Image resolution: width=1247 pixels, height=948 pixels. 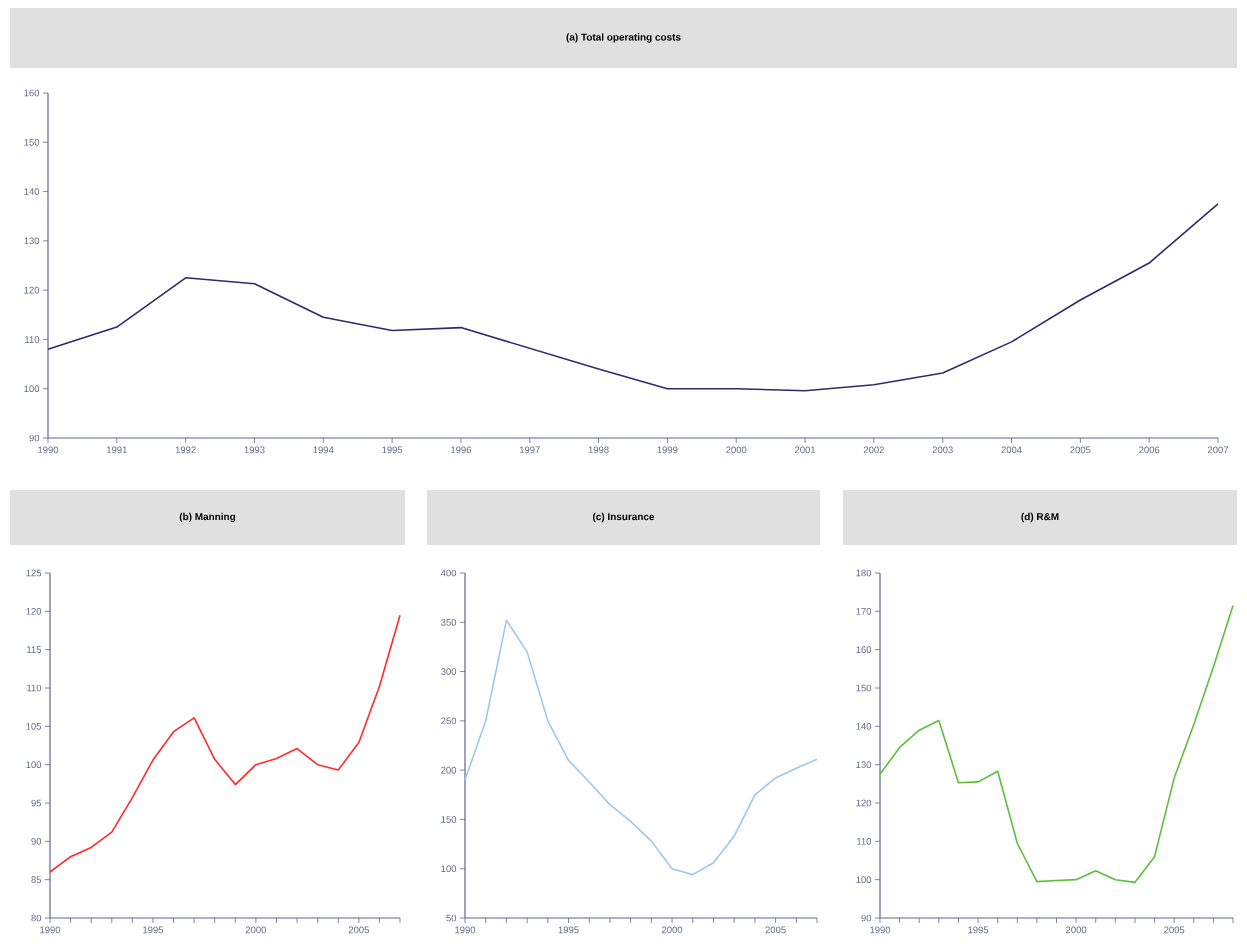 I want to click on x-tick-label: 1992, so click(x=185, y=450).